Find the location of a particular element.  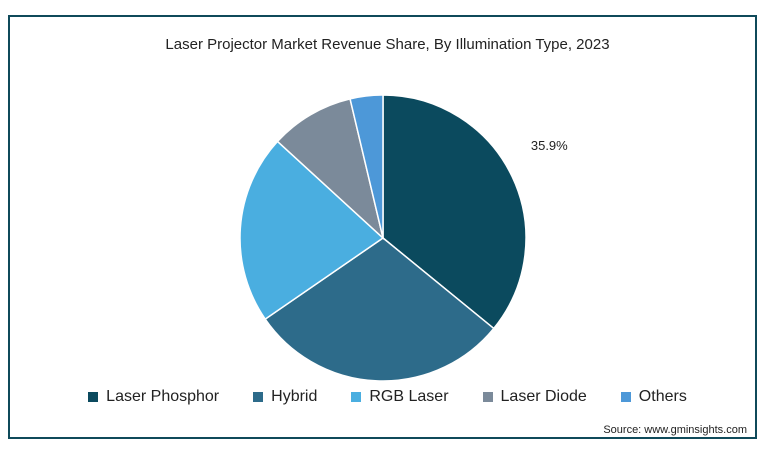

pie-slice-hybrid is located at coordinates (379, 309).